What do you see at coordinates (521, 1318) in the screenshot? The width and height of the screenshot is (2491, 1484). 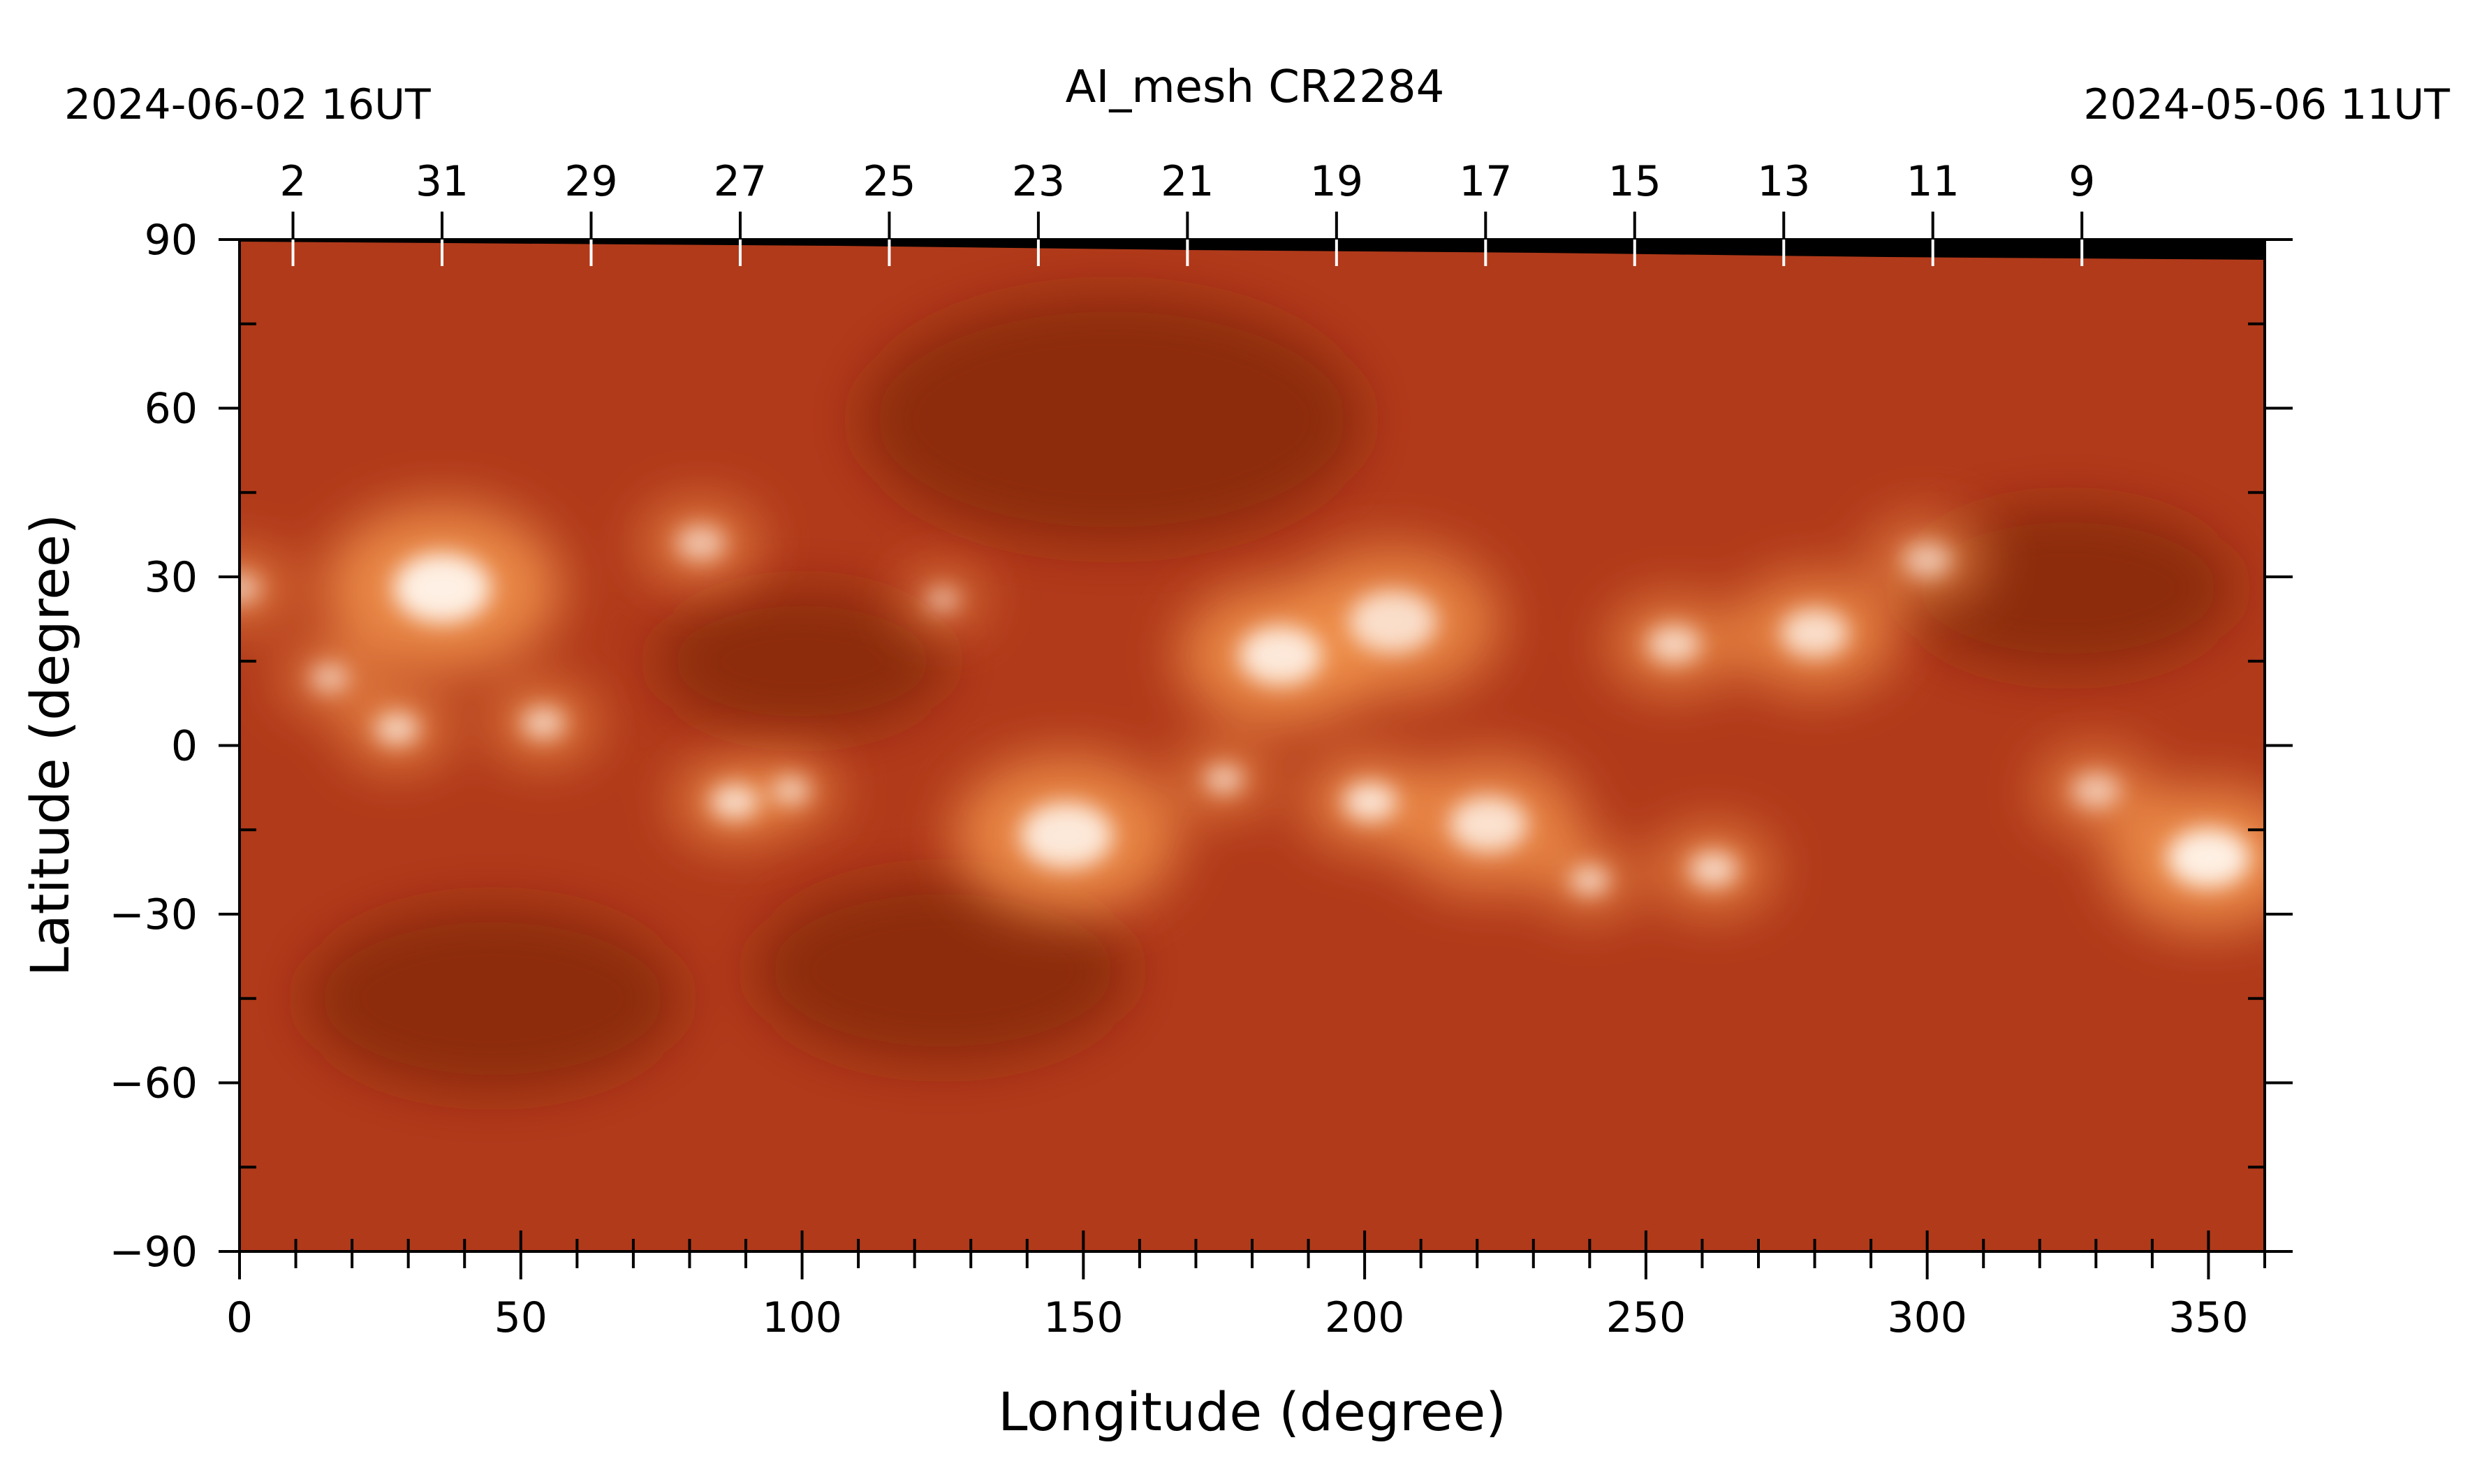 I see `x-tick-label: 50` at bounding box center [521, 1318].